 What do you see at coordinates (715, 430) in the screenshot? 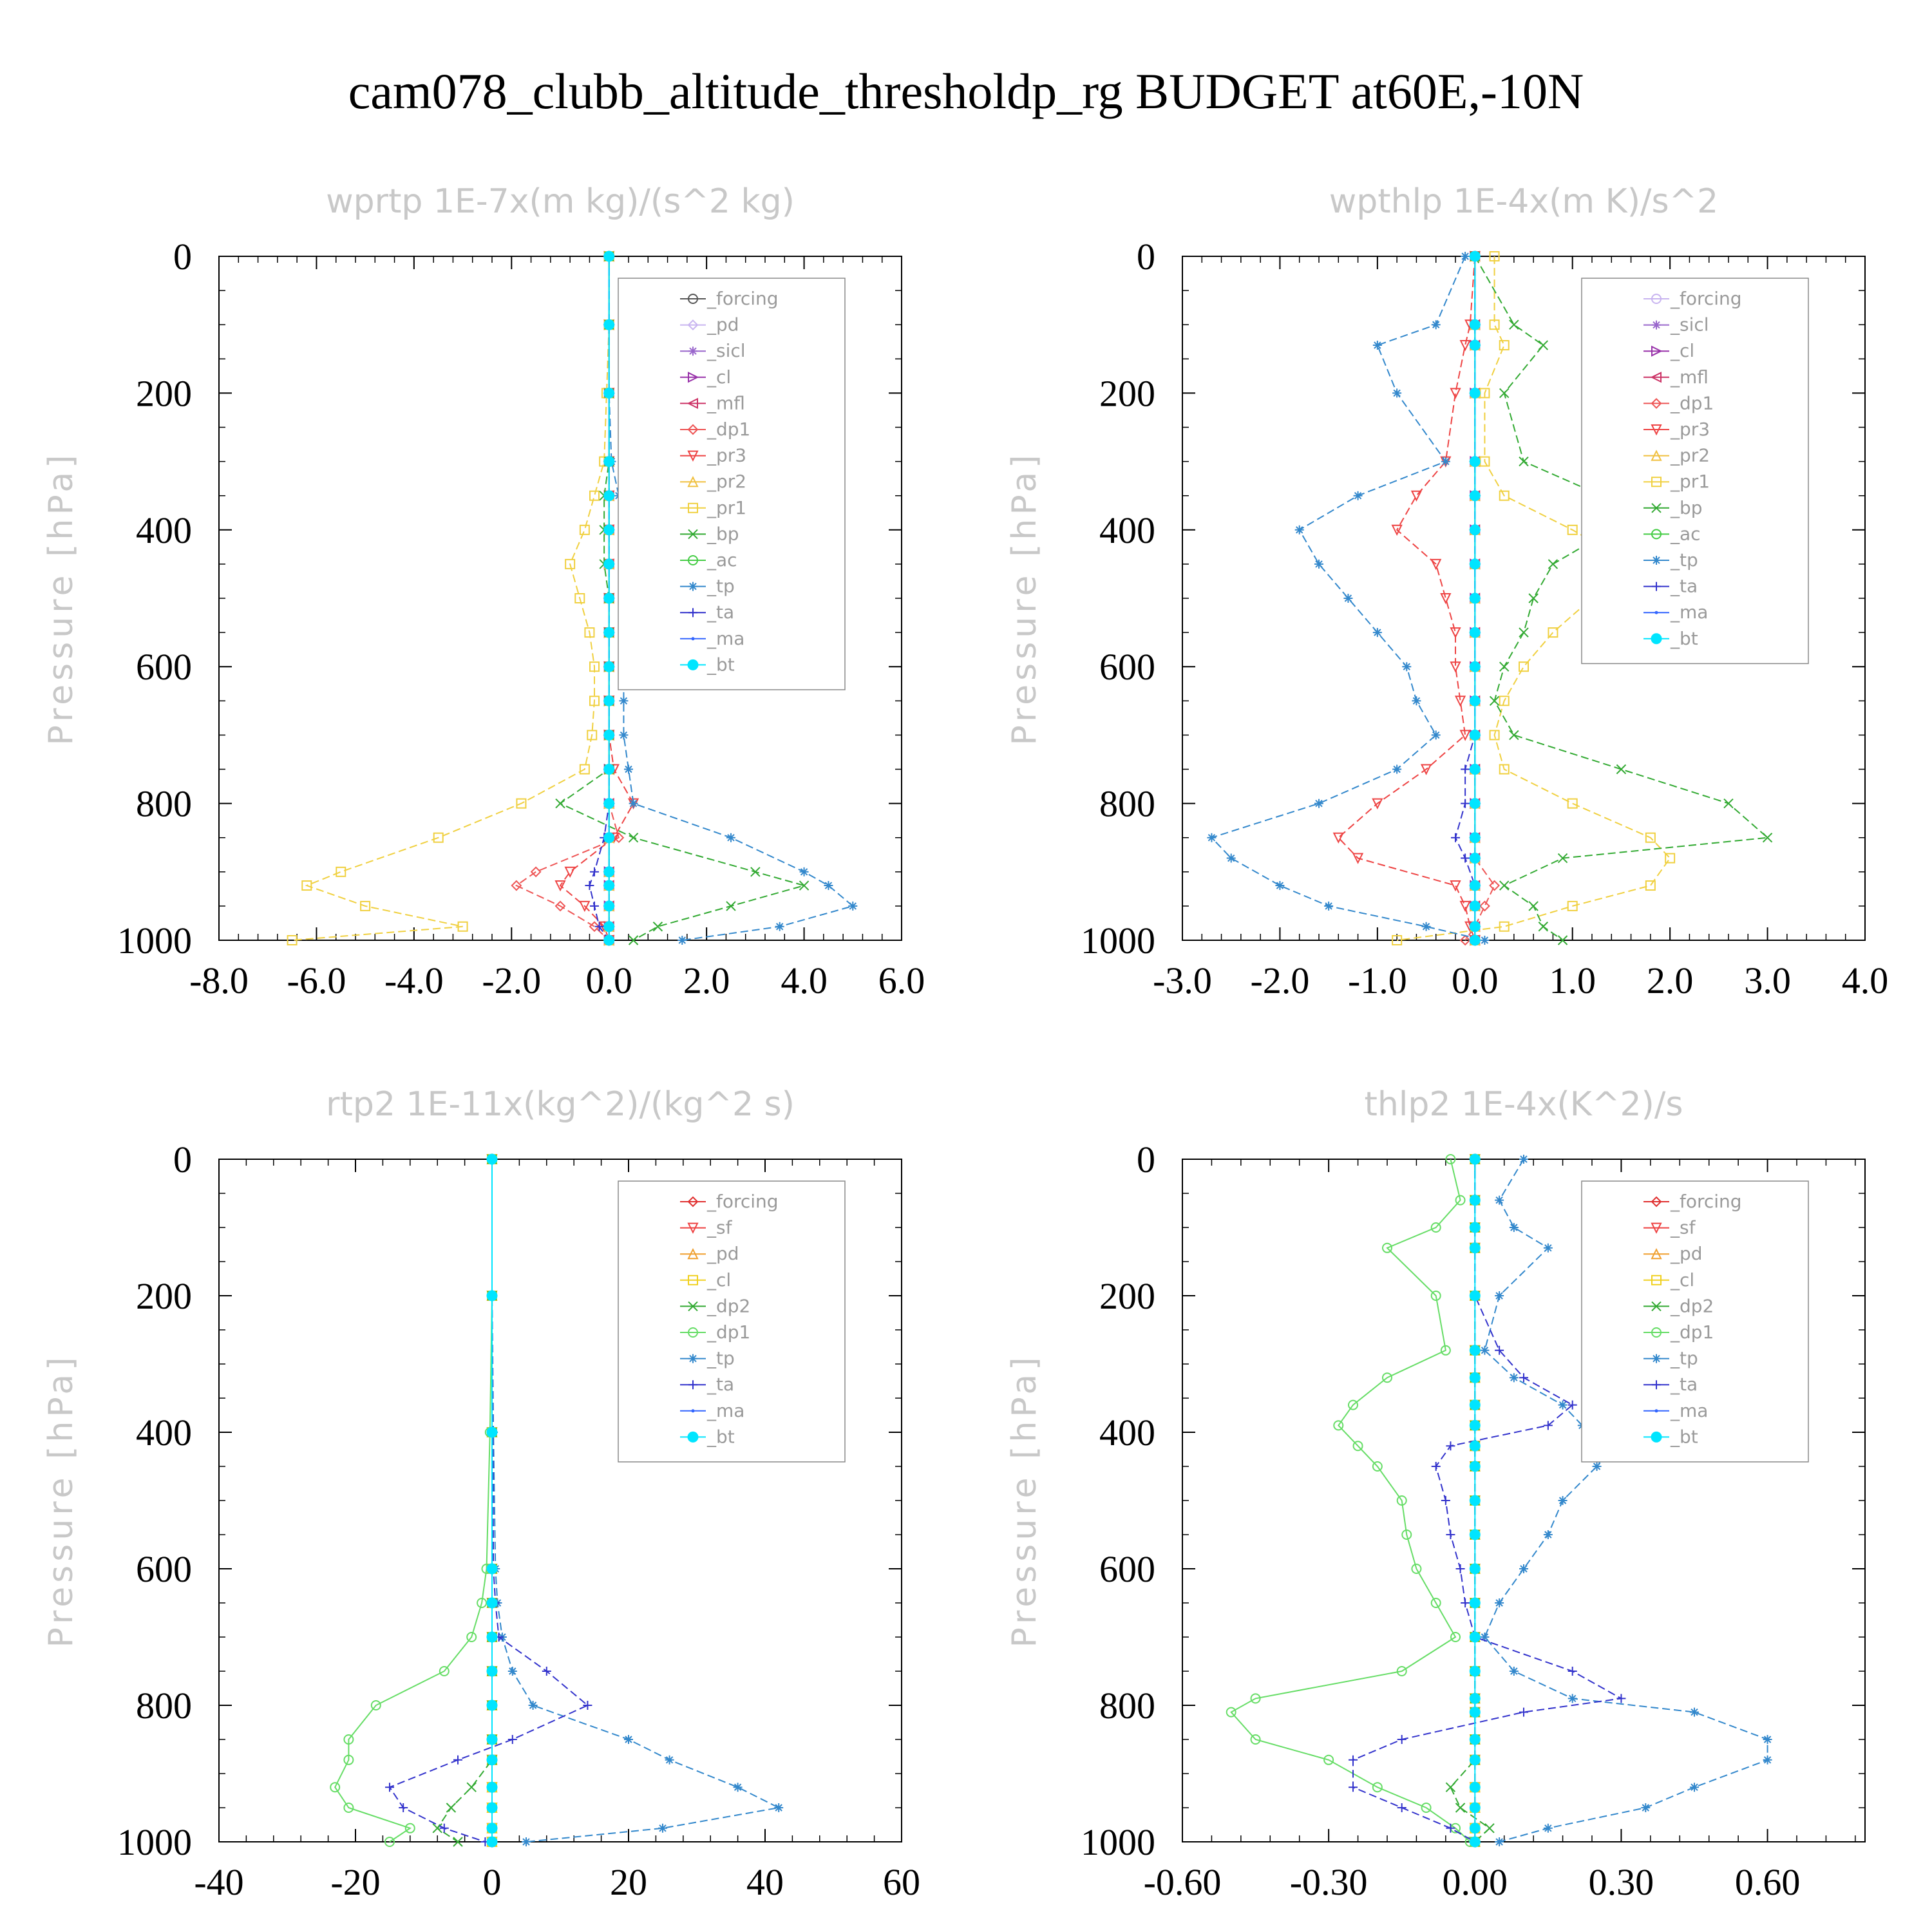
I see `legend-entry: _dp1` at bounding box center [715, 430].